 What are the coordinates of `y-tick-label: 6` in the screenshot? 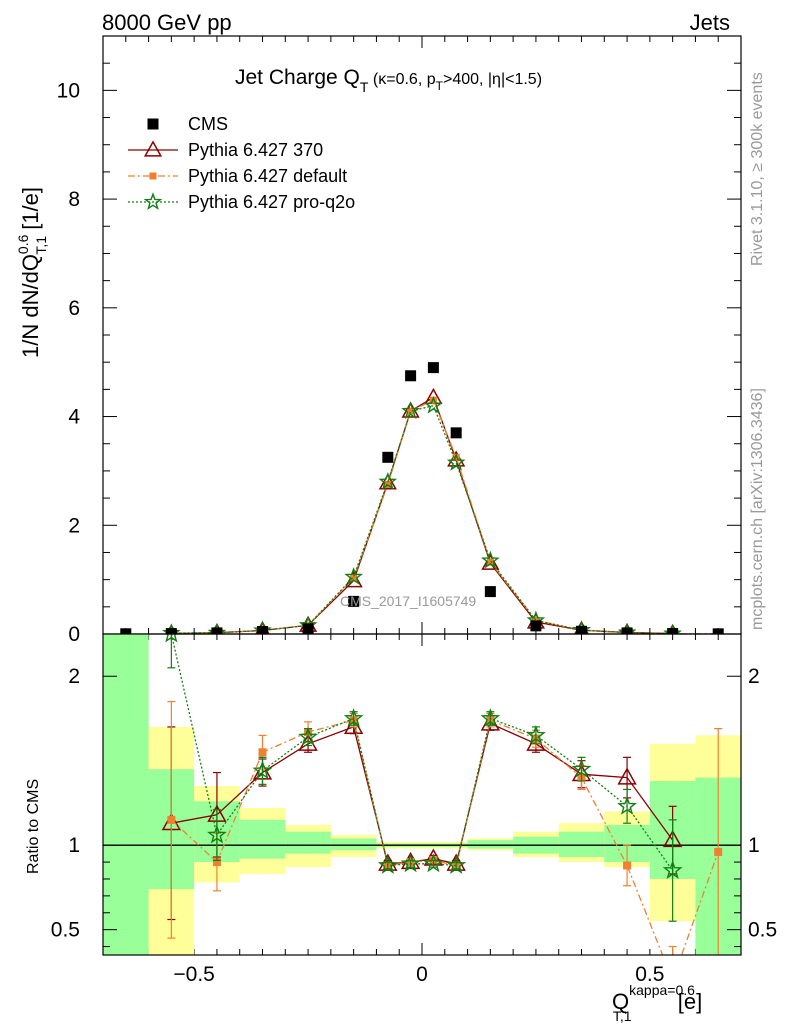 It's located at (74, 308).